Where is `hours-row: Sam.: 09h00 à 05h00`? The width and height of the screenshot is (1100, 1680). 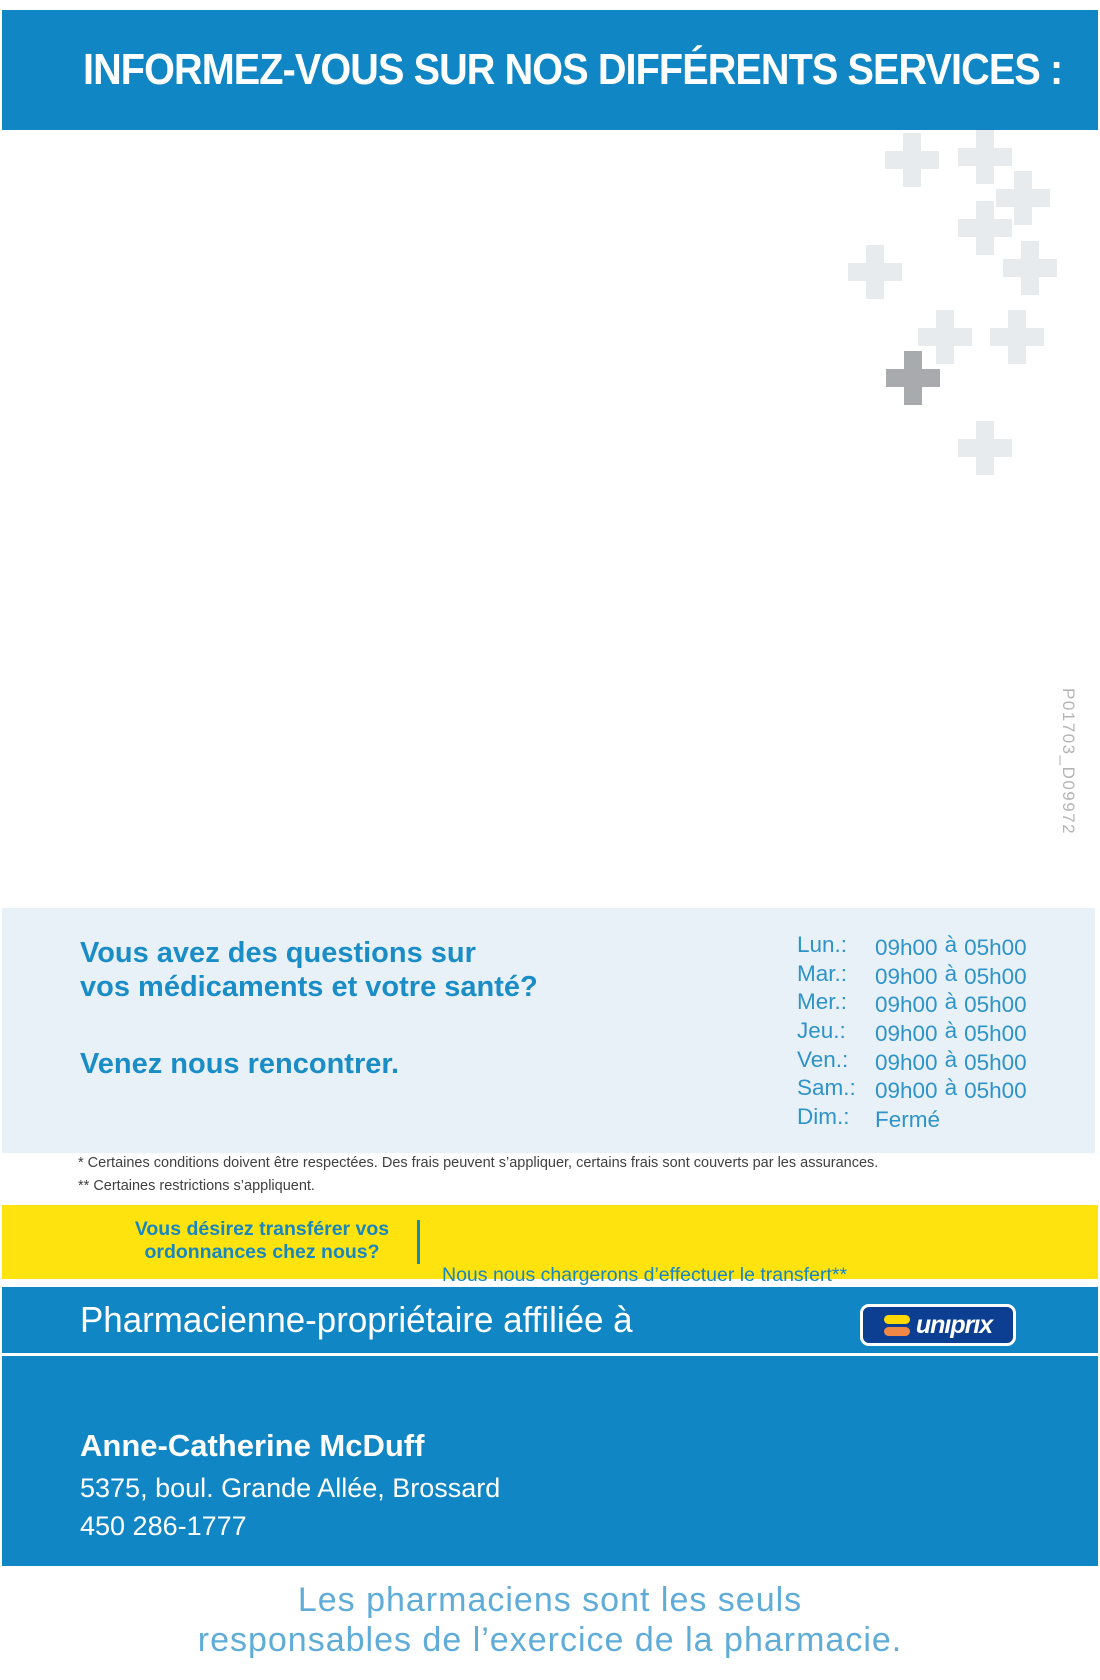 hours-row: Sam.: 09h00 à 05h00 is located at coordinates (912, 1089).